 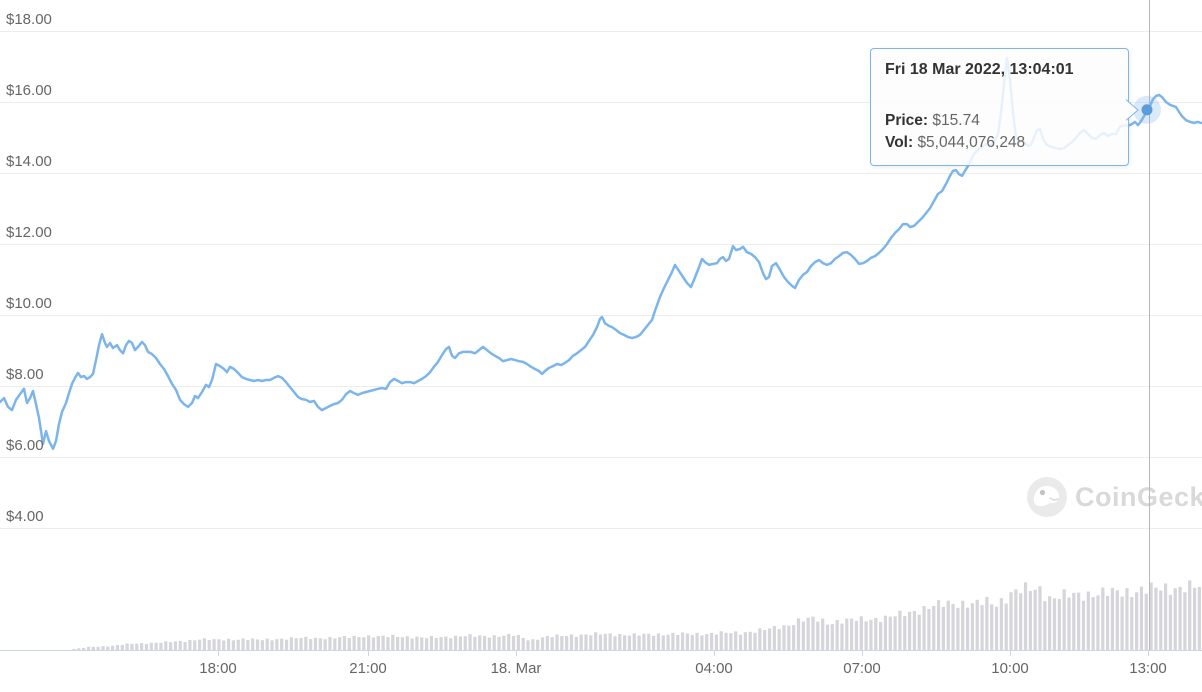 What do you see at coordinates (1147, 110) in the screenshot?
I see `marker-dot` at bounding box center [1147, 110].